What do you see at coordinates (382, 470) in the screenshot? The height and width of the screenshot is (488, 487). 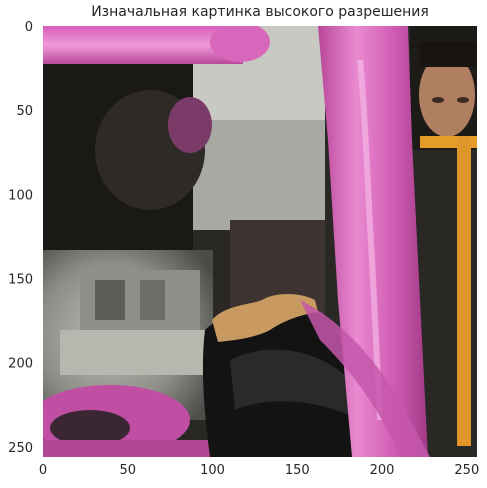 I see `x-tick-label: 200` at bounding box center [382, 470].